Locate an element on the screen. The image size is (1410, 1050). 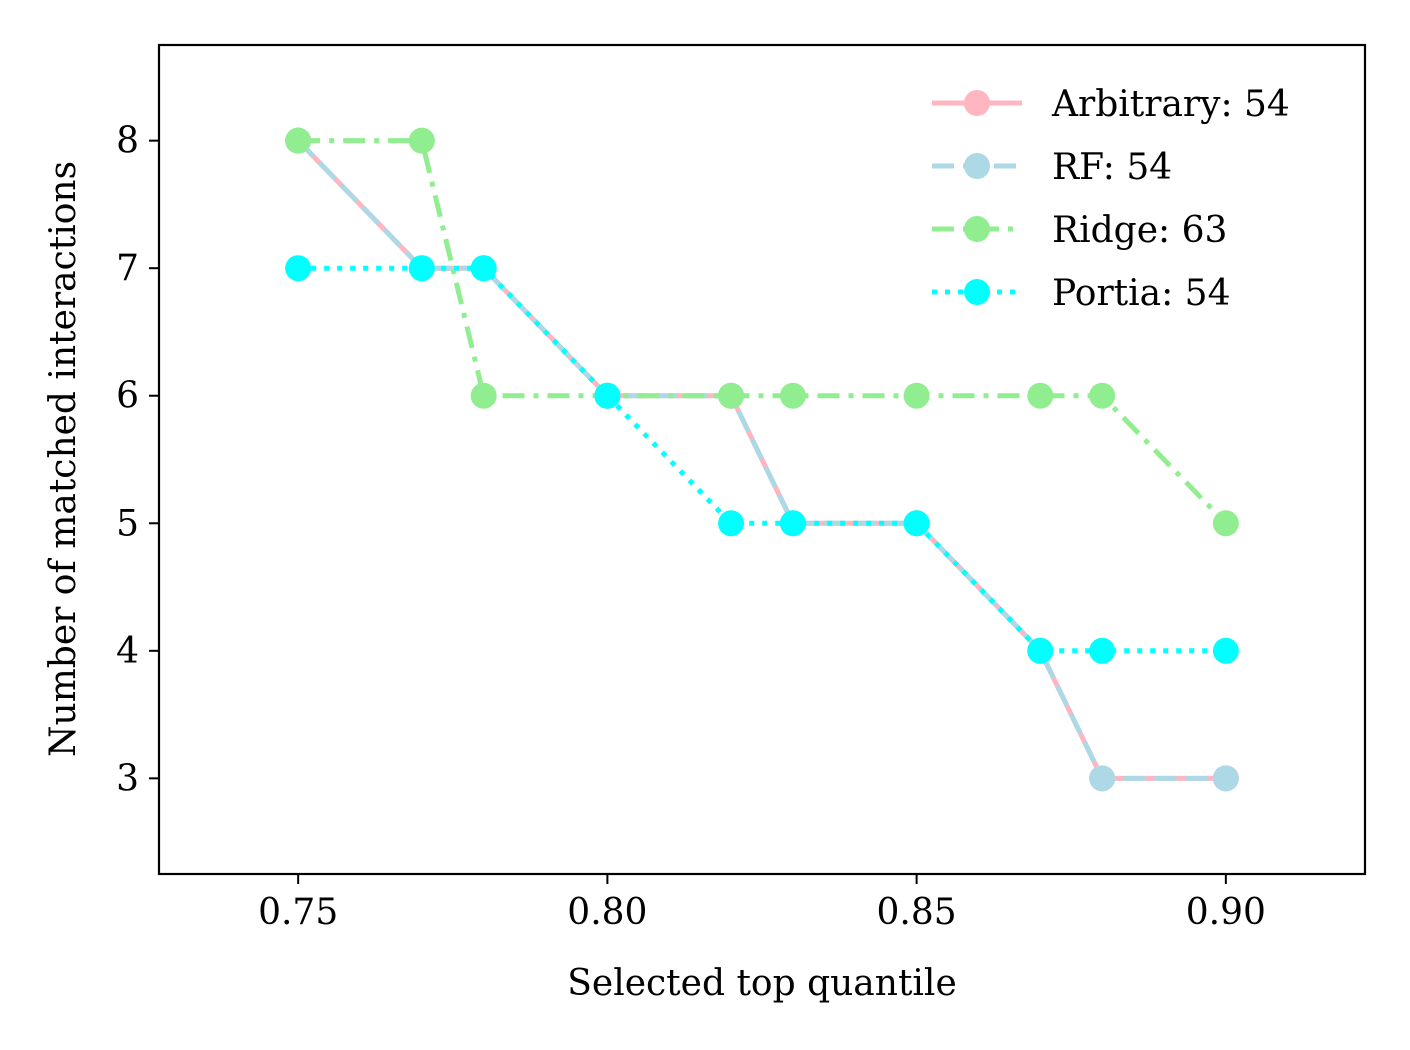
legend-label: Portia: 54 is located at coordinates (1141, 293).